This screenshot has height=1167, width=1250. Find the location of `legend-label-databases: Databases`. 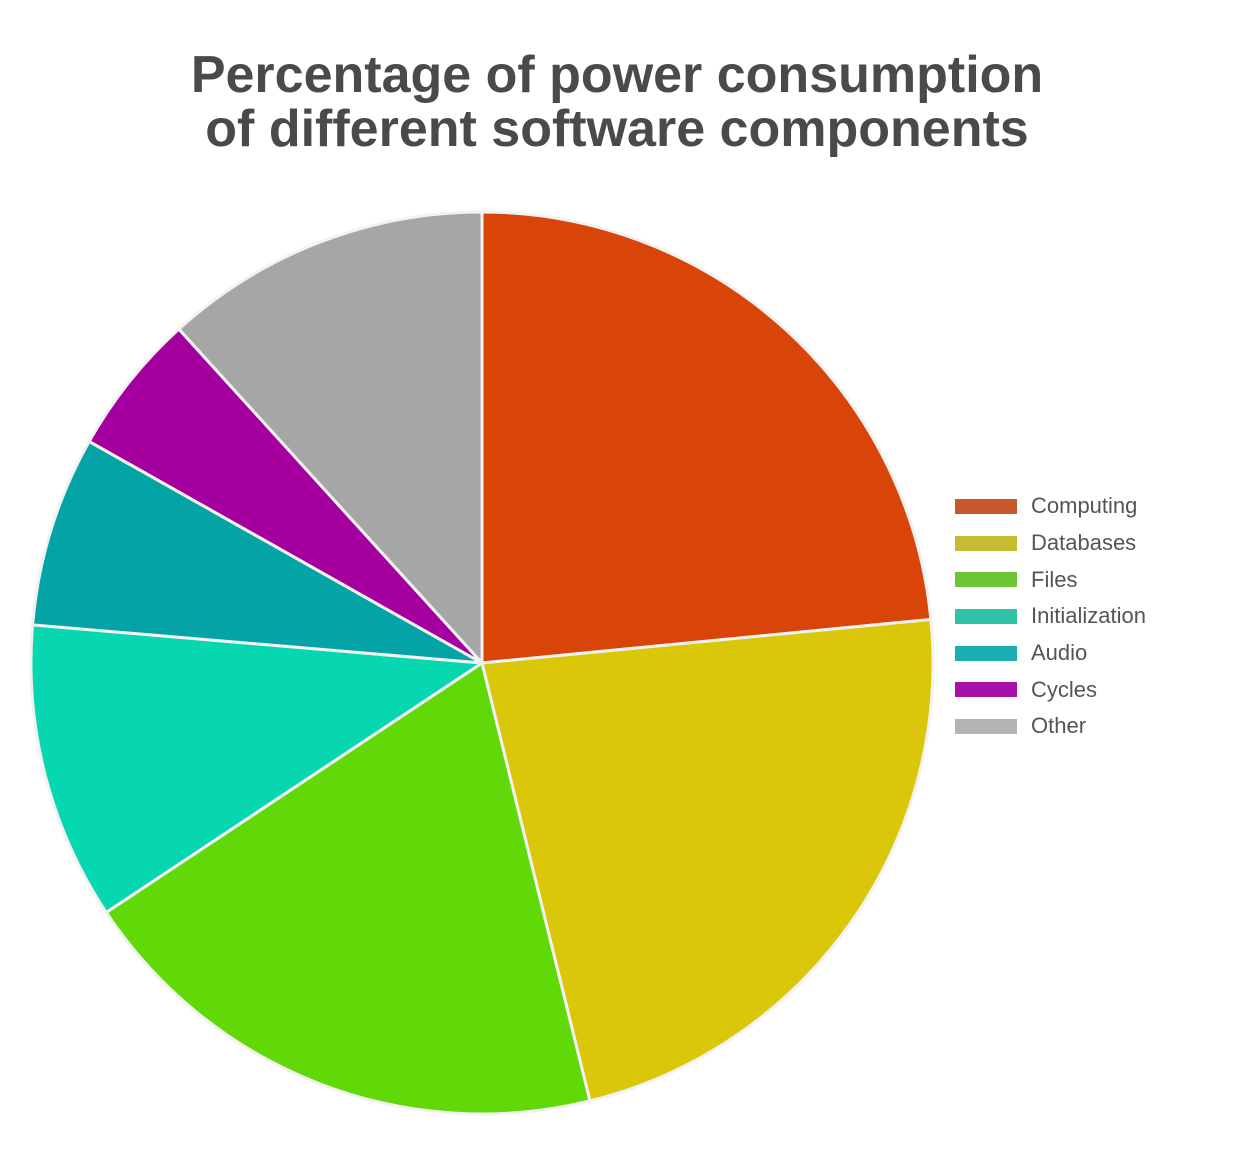

legend-label-databases: Databases is located at coordinates (1084, 543).